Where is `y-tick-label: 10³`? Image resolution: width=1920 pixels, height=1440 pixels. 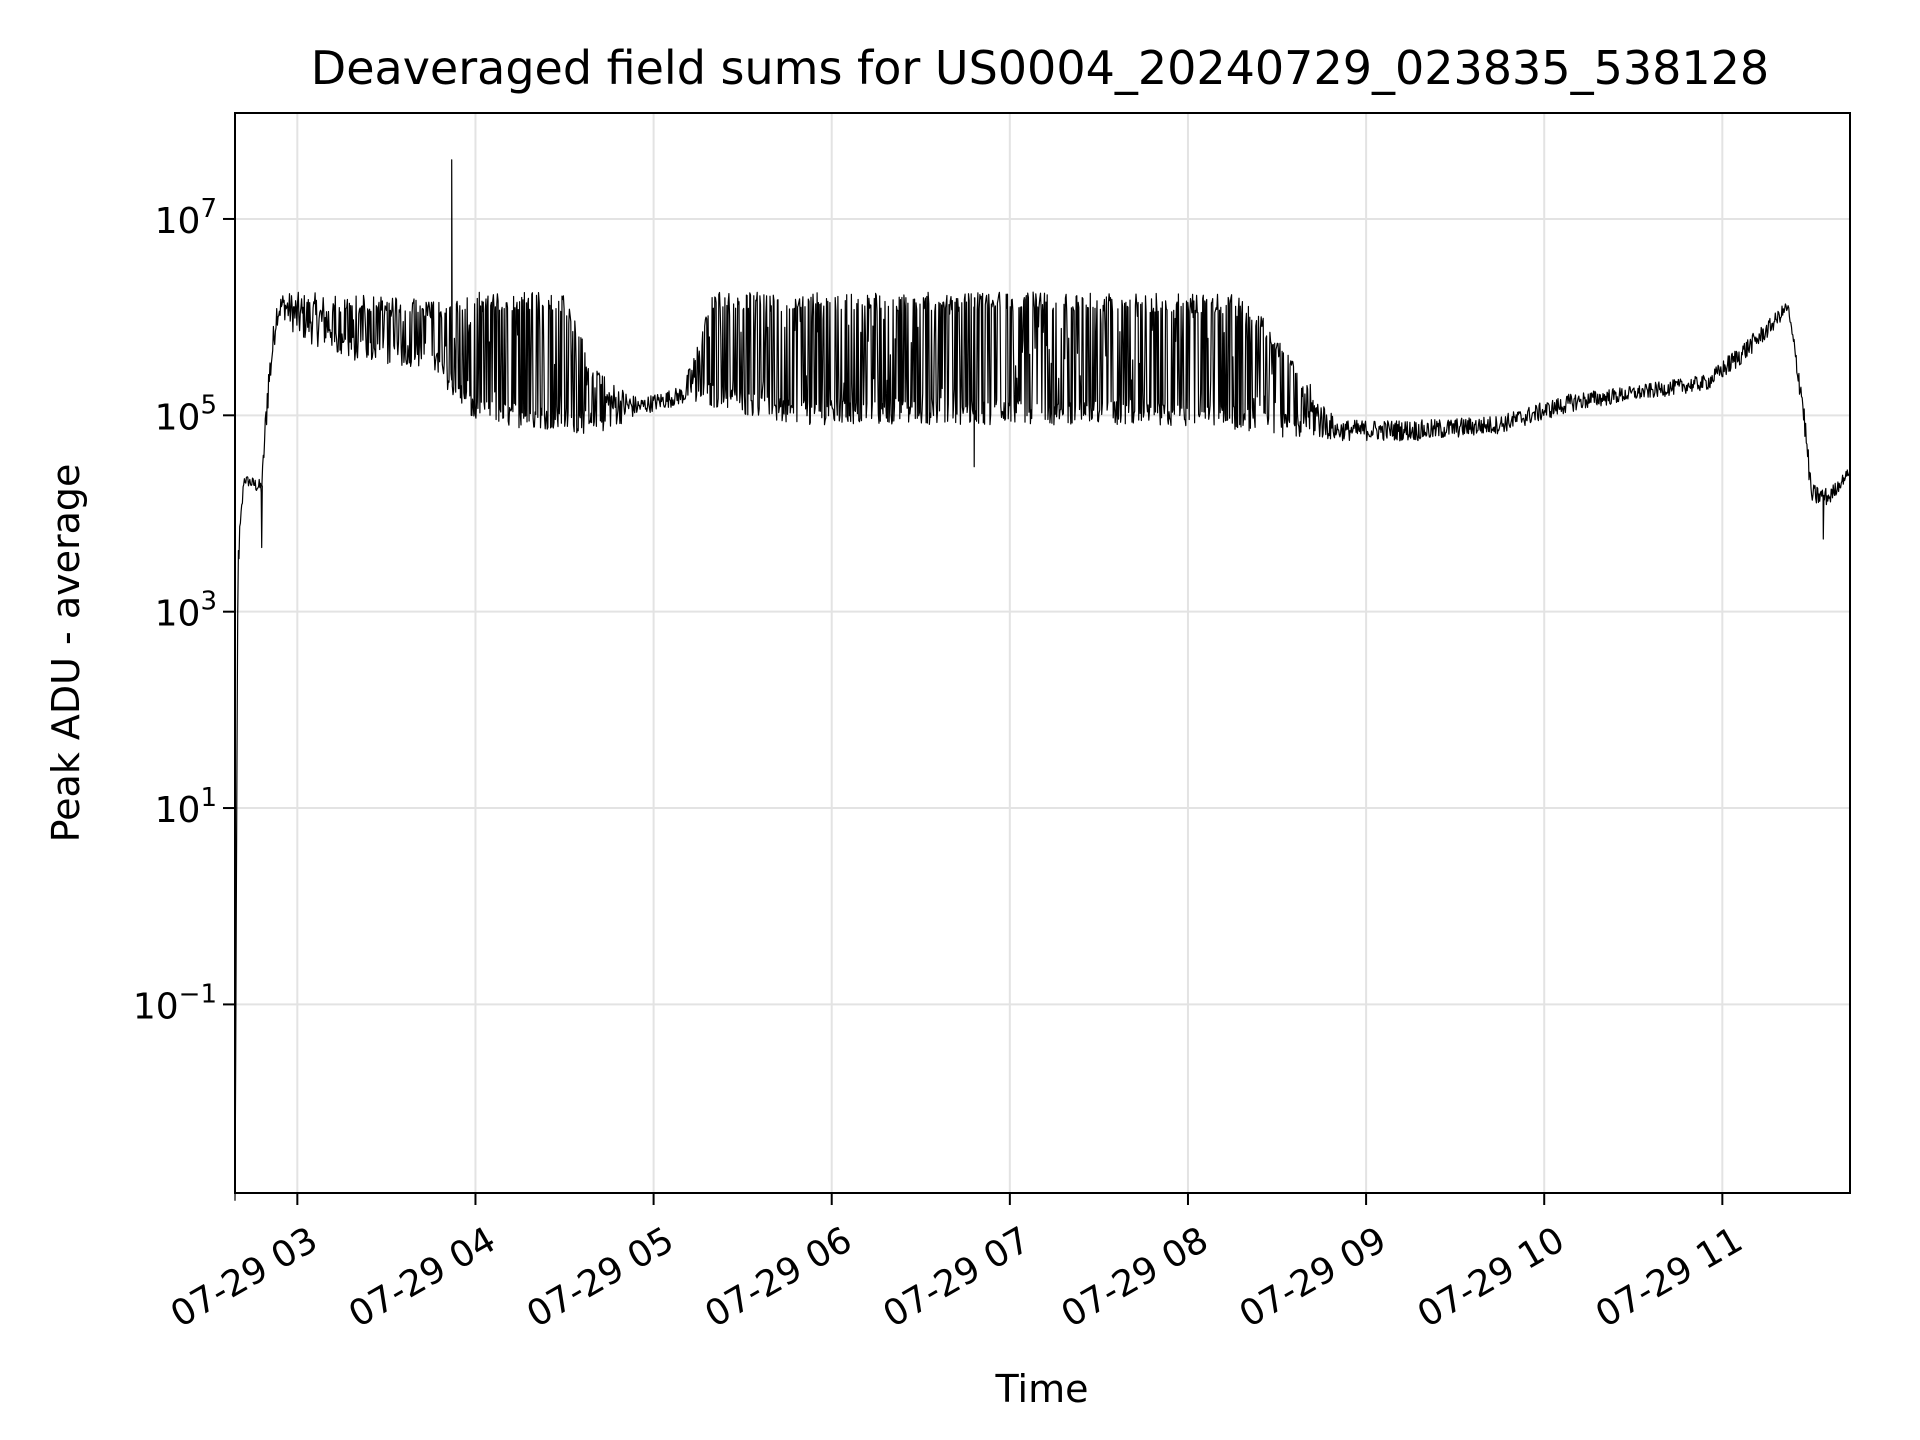 y-tick-label: 10³ is located at coordinates (186, 611).